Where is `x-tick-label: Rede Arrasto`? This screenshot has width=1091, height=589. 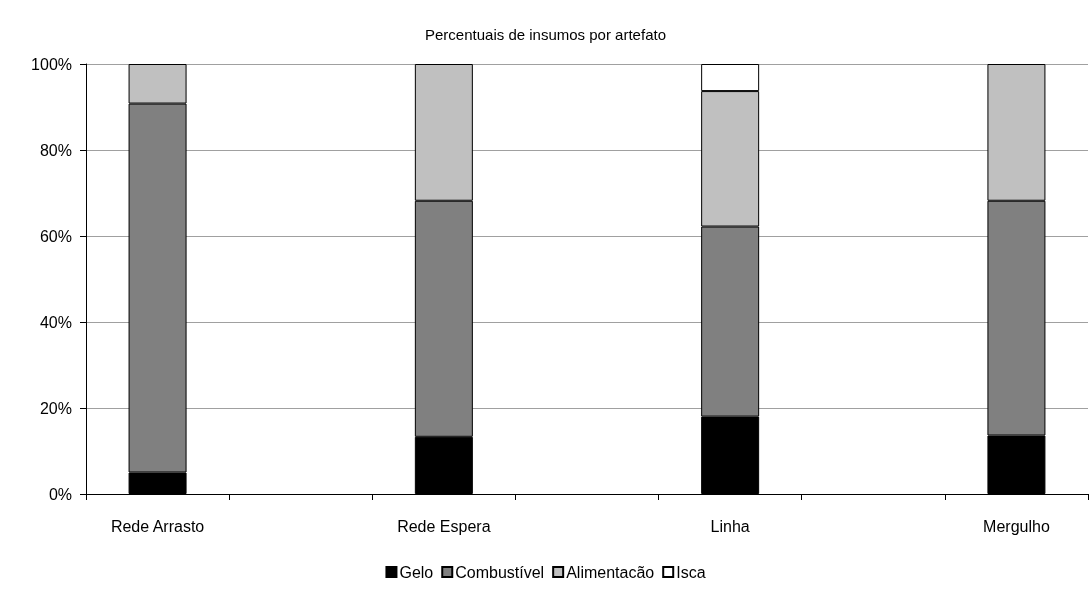
x-tick-label: Rede Arrasto is located at coordinates (157, 526).